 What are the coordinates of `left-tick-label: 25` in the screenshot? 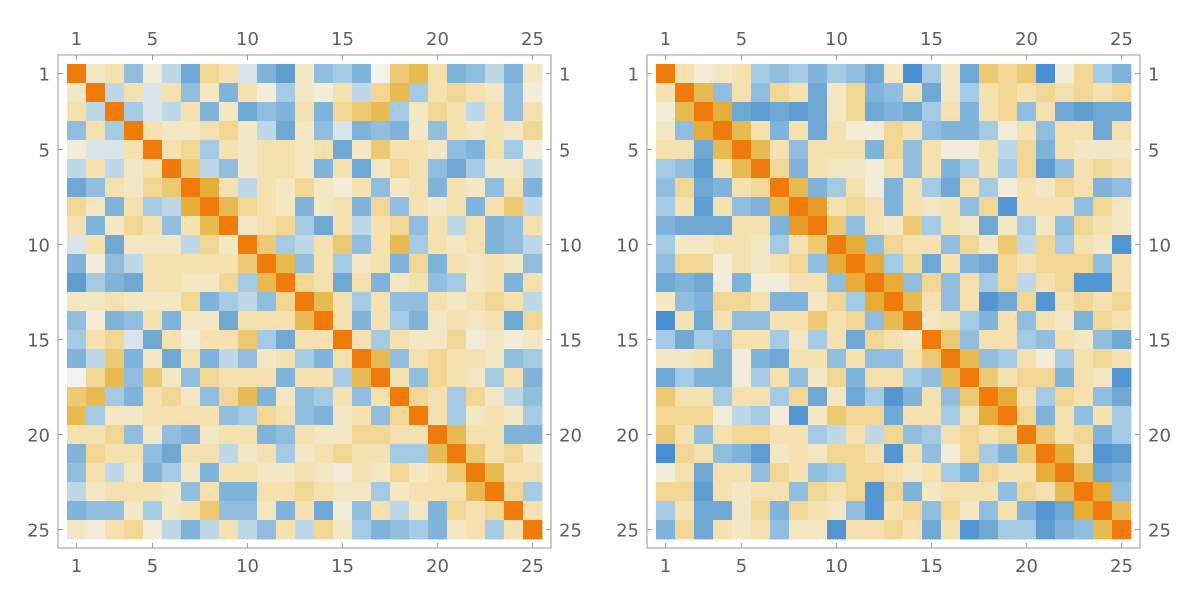 It's located at (38, 531).